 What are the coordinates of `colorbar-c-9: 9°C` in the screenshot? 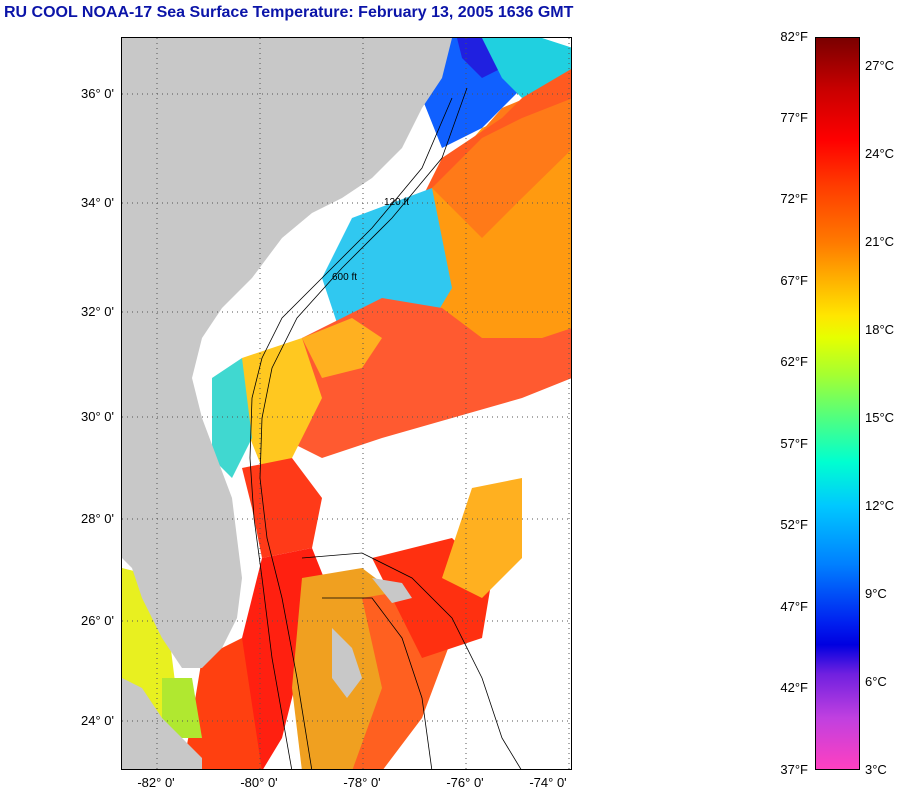 It's located at (876, 593).